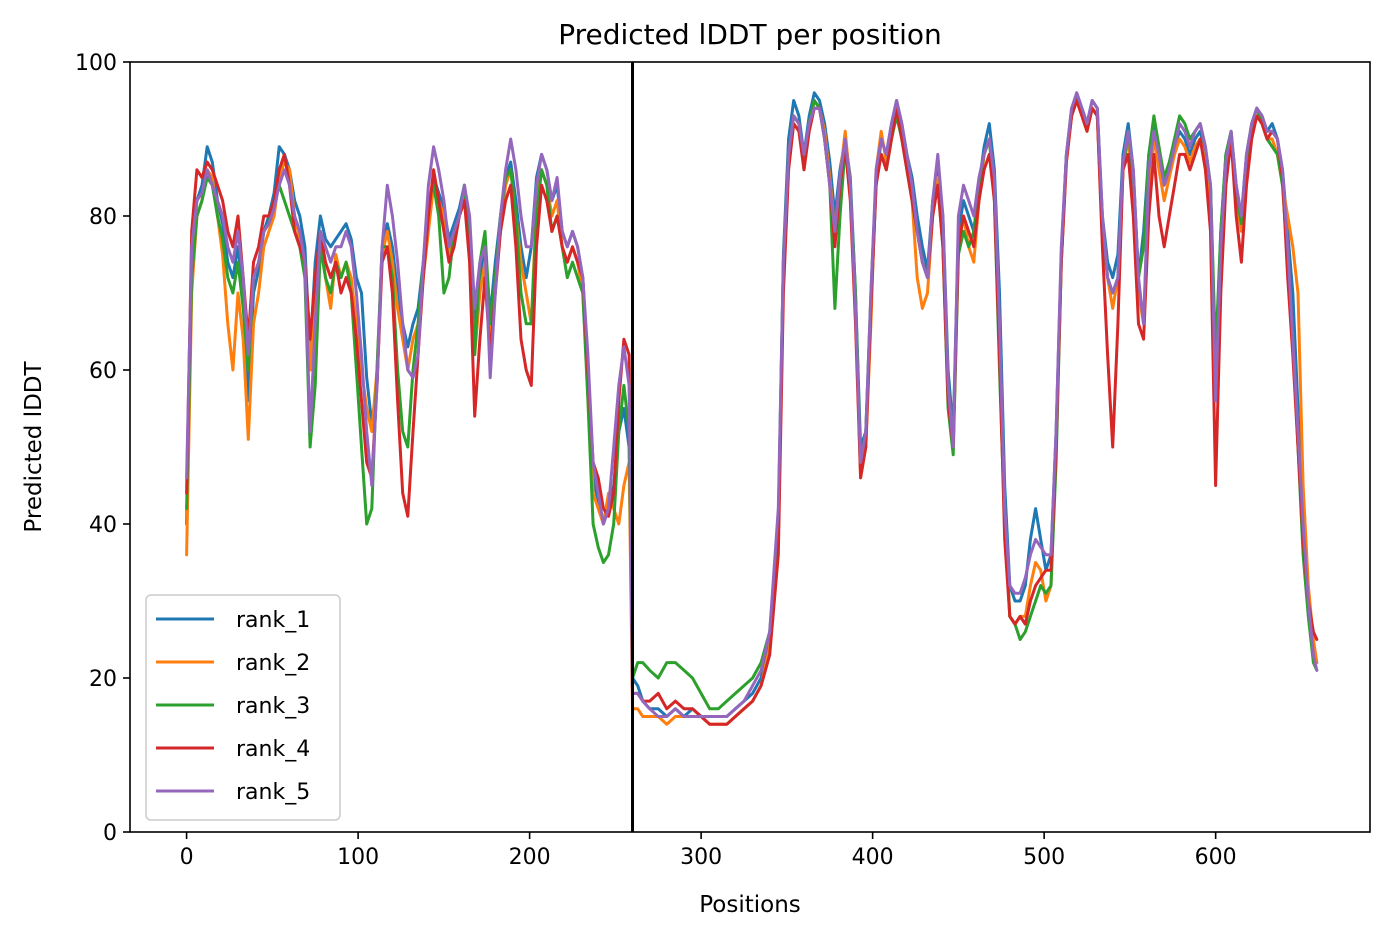 This screenshot has height=939, width=1391. I want to click on x-tick-label: 200, so click(530, 857).